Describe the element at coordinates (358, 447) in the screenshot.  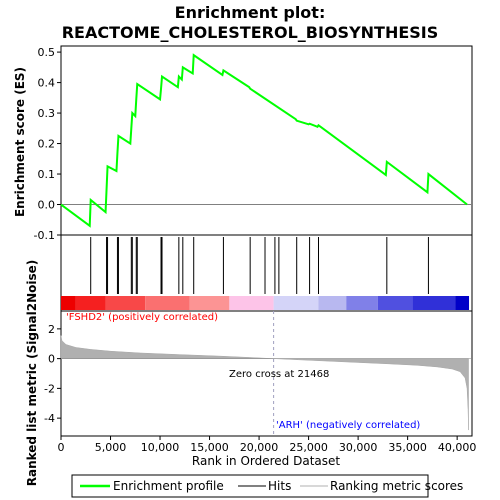
I see `rank-xtick-label: 30,000` at that location.